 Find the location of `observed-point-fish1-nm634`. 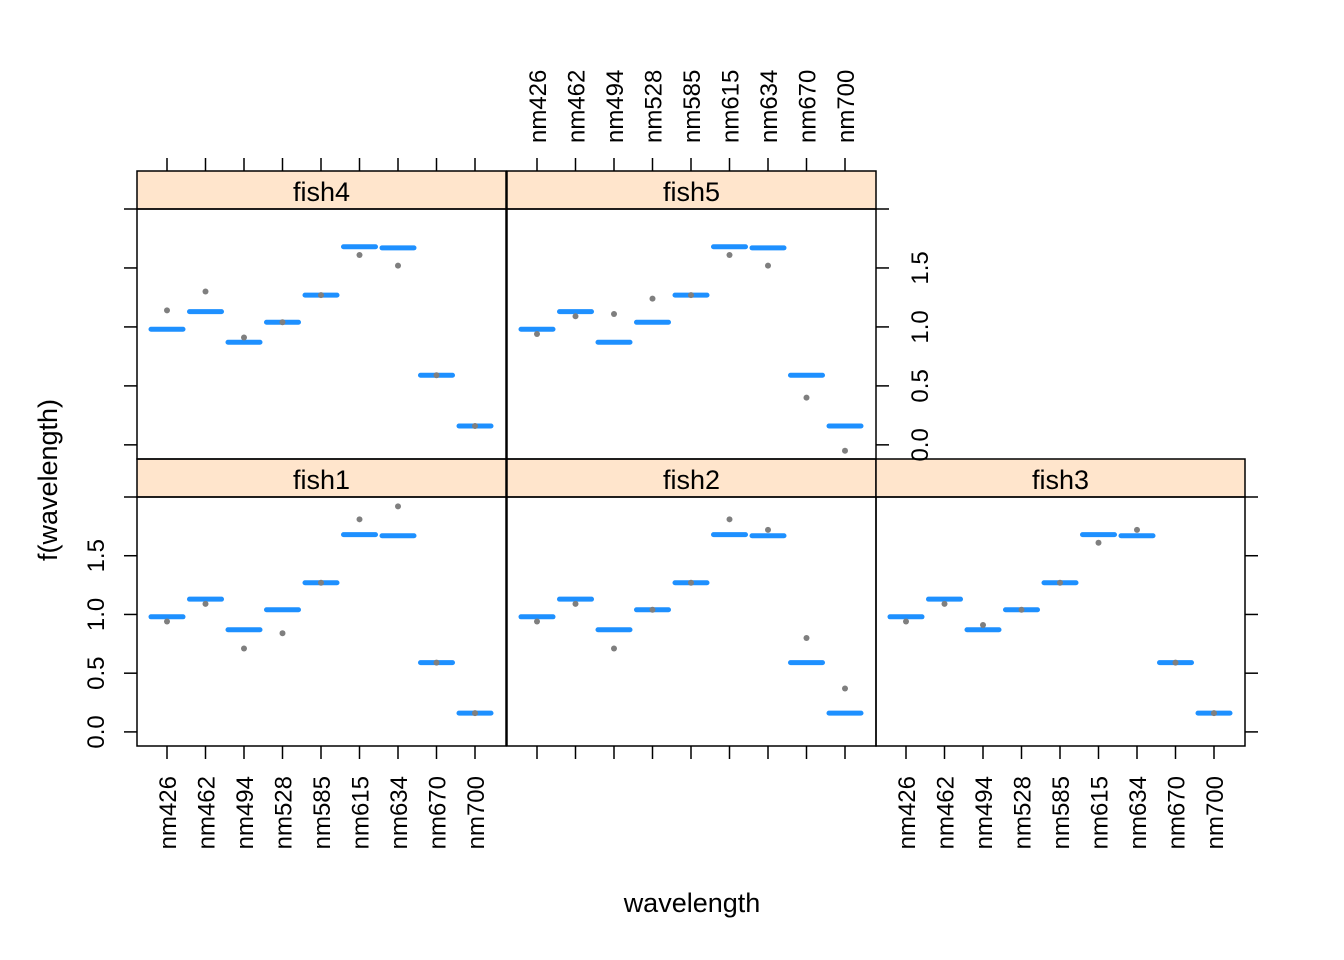

observed-point-fish1-nm634 is located at coordinates (398, 506).